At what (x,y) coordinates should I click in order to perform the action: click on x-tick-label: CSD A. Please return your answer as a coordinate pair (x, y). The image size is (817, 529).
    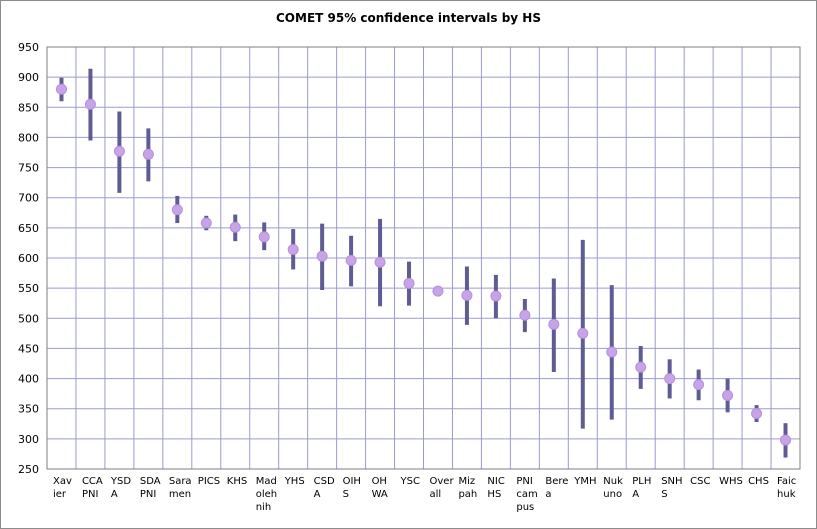
    Looking at the image, I should click on (324, 488).